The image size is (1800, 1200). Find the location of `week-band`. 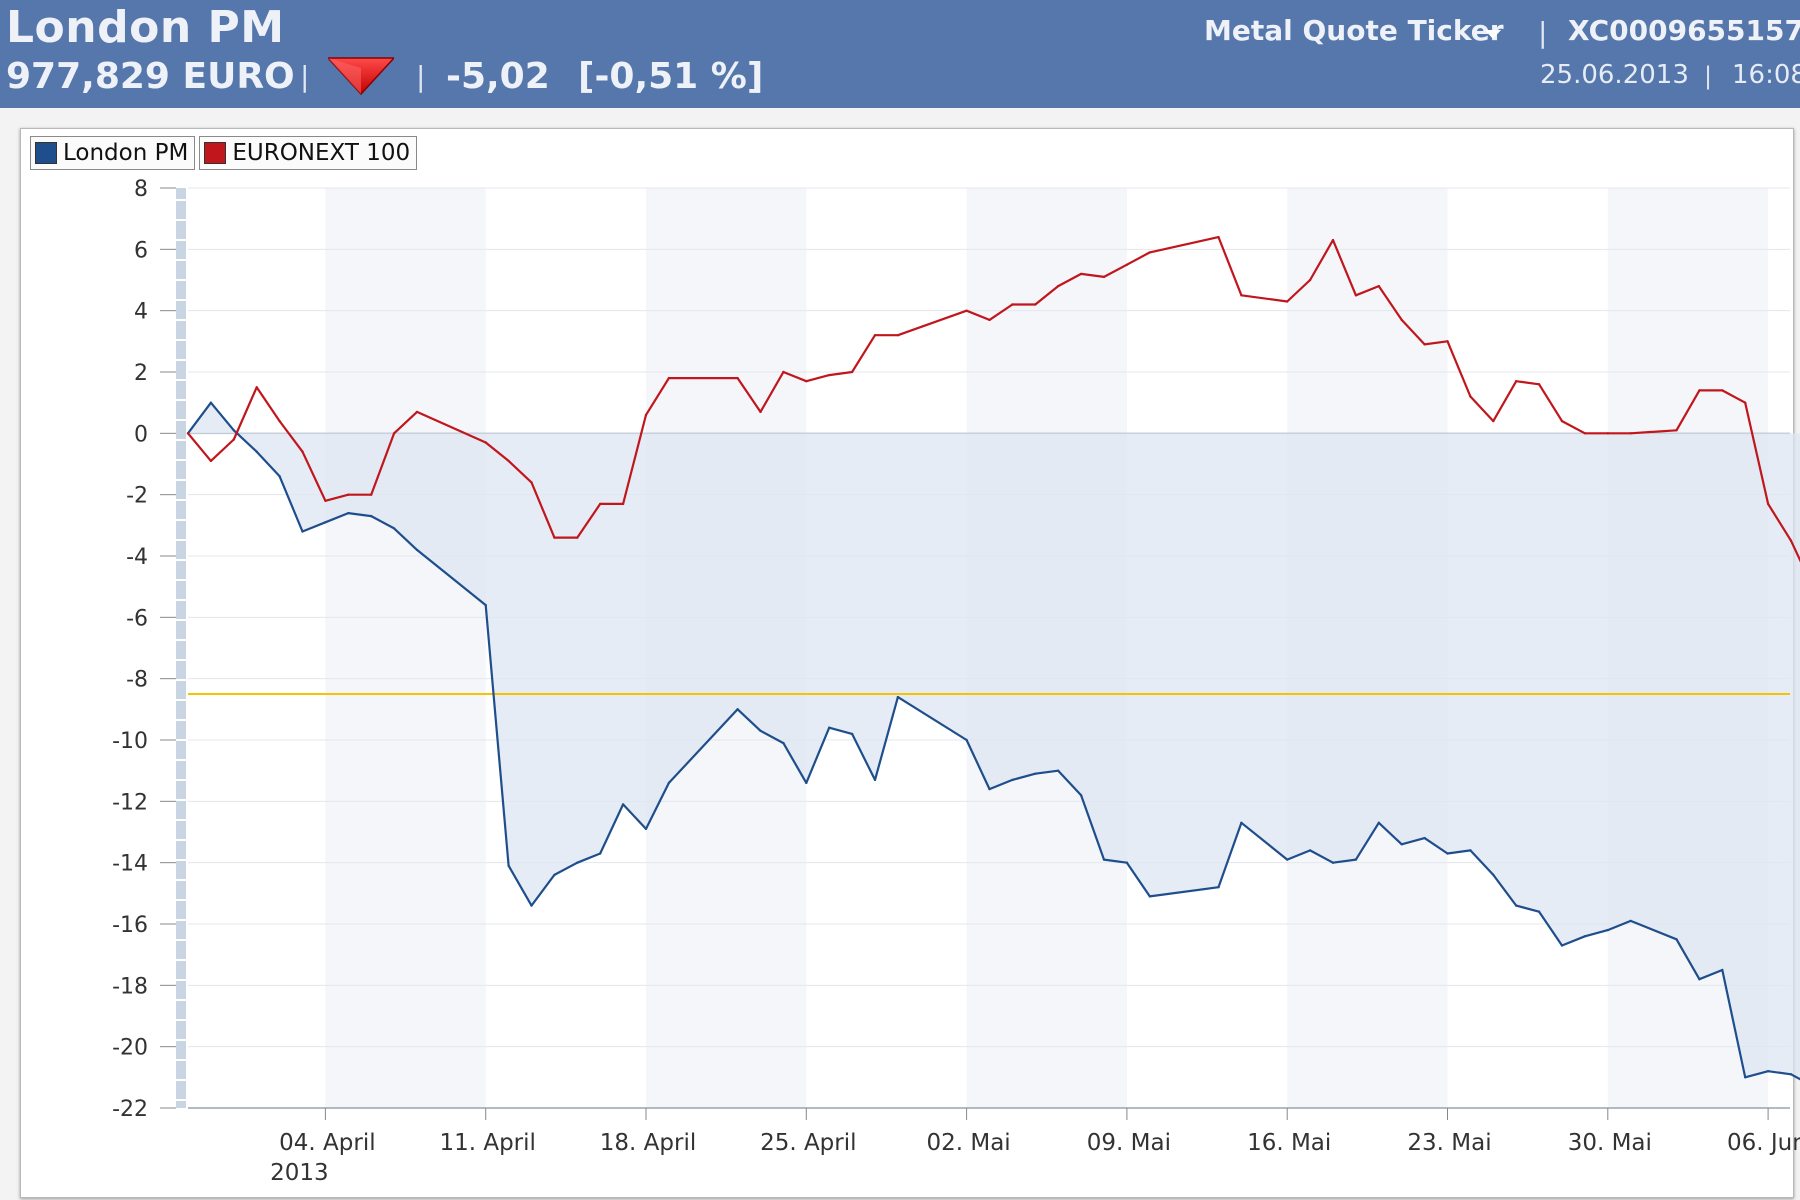

week-band is located at coordinates (405, 648).